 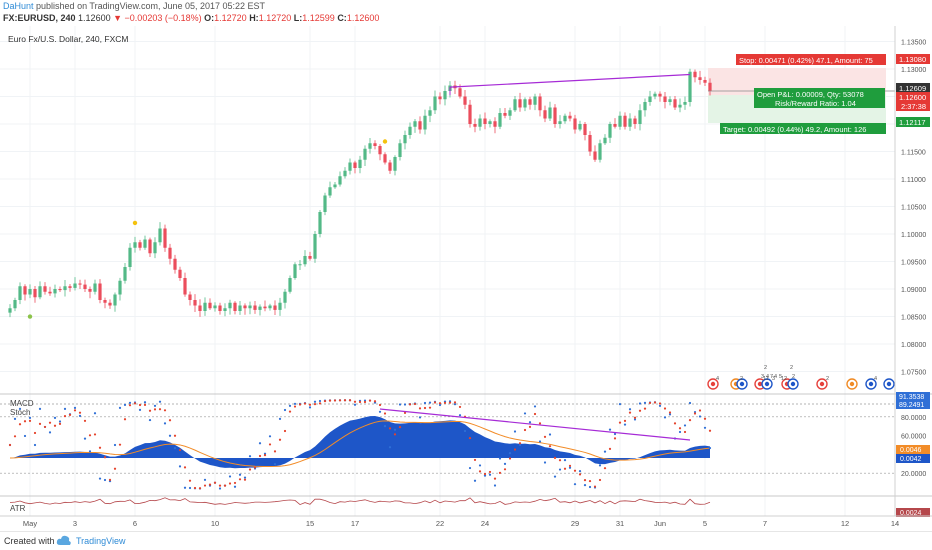 I want to click on price-tick-label: 1.10000, so click(x=913, y=235).